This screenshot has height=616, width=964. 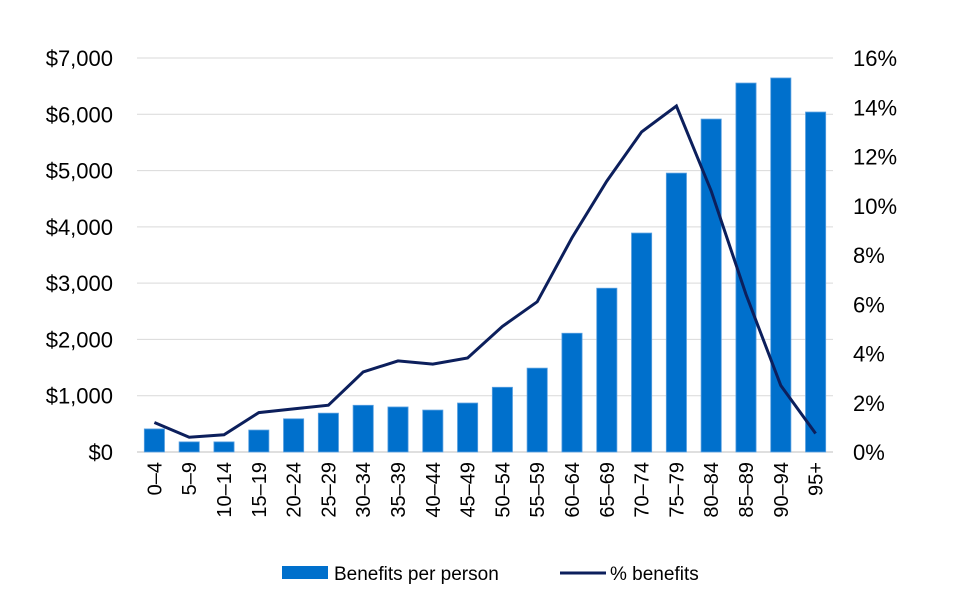 I want to click on y-tick-label: $6,000, so click(x=79, y=114).